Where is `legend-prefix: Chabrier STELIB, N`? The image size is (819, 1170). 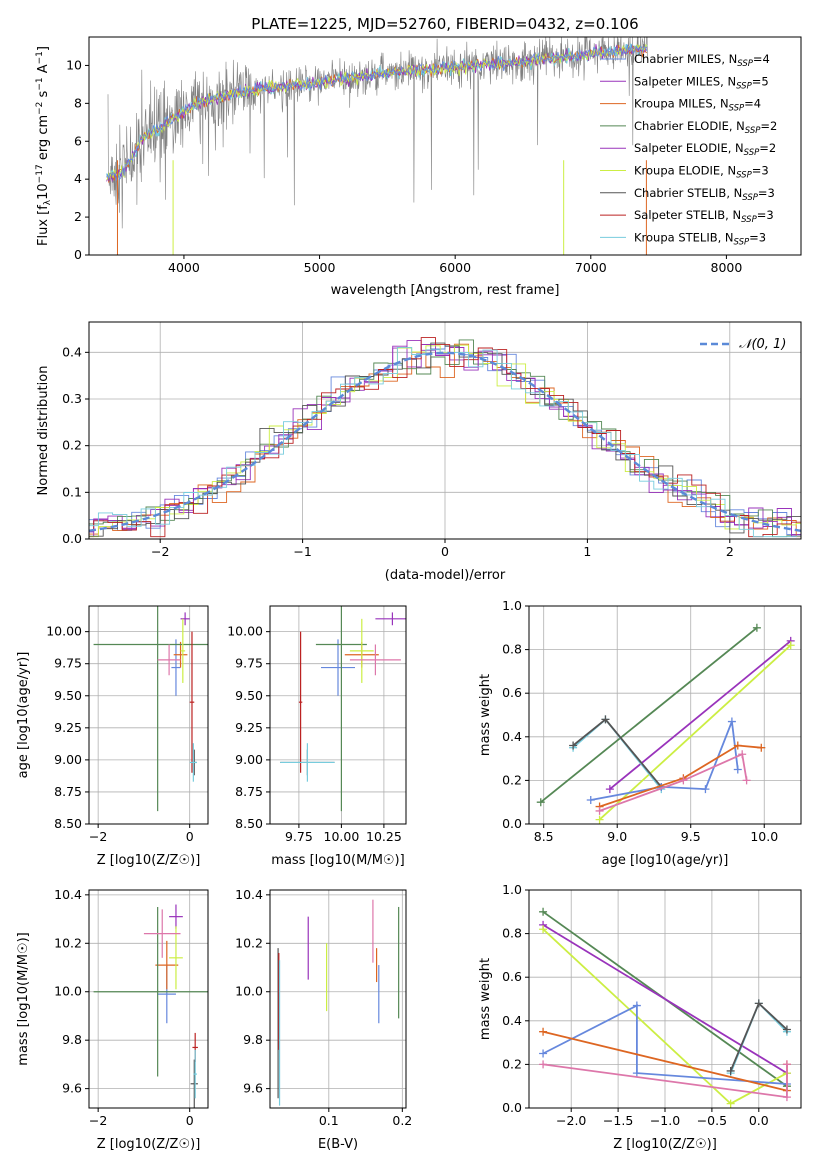
legend-prefix: Chabrier STELIB, N is located at coordinates (688, 193).